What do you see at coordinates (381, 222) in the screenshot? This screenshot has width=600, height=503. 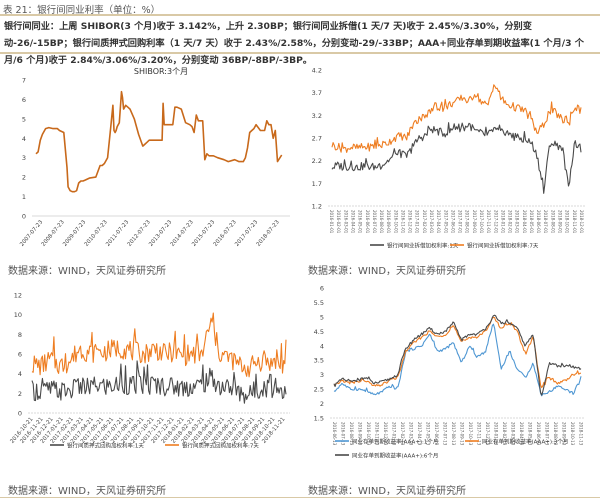 I see `x-tick-label: 2016-08-01` at bounding box center [381, 222].